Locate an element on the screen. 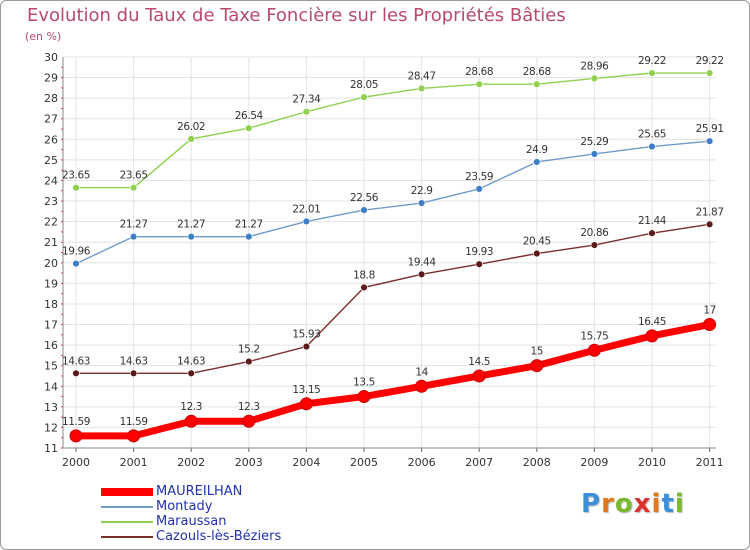 This screenshot has width=750, height=550. data-label: 27.34 is located at coordinates (306, 100).